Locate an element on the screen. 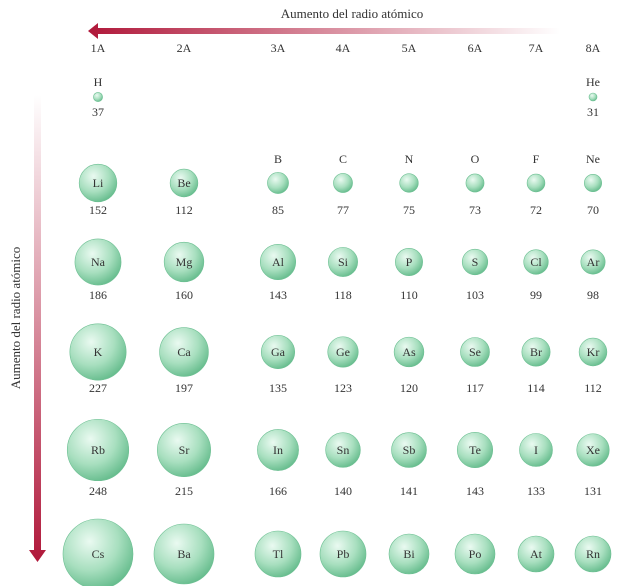 This screenshot has width=620, height=586. group-label-3a: 3A is located at coordinates (278, 48).